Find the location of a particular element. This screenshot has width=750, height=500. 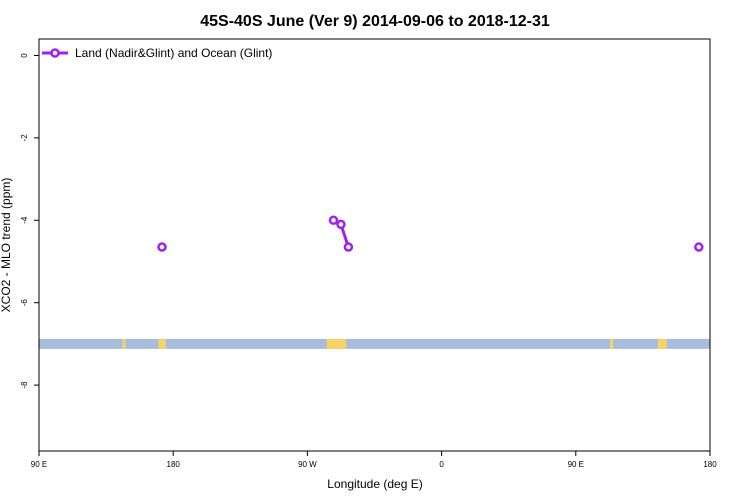

y-tick-label: 0 is located at coordinates (24, 55).